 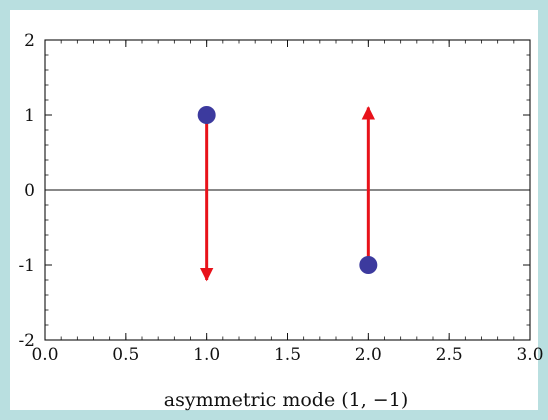 I want to click on x-tick-label: 0.5, so click(x=125, y=355).